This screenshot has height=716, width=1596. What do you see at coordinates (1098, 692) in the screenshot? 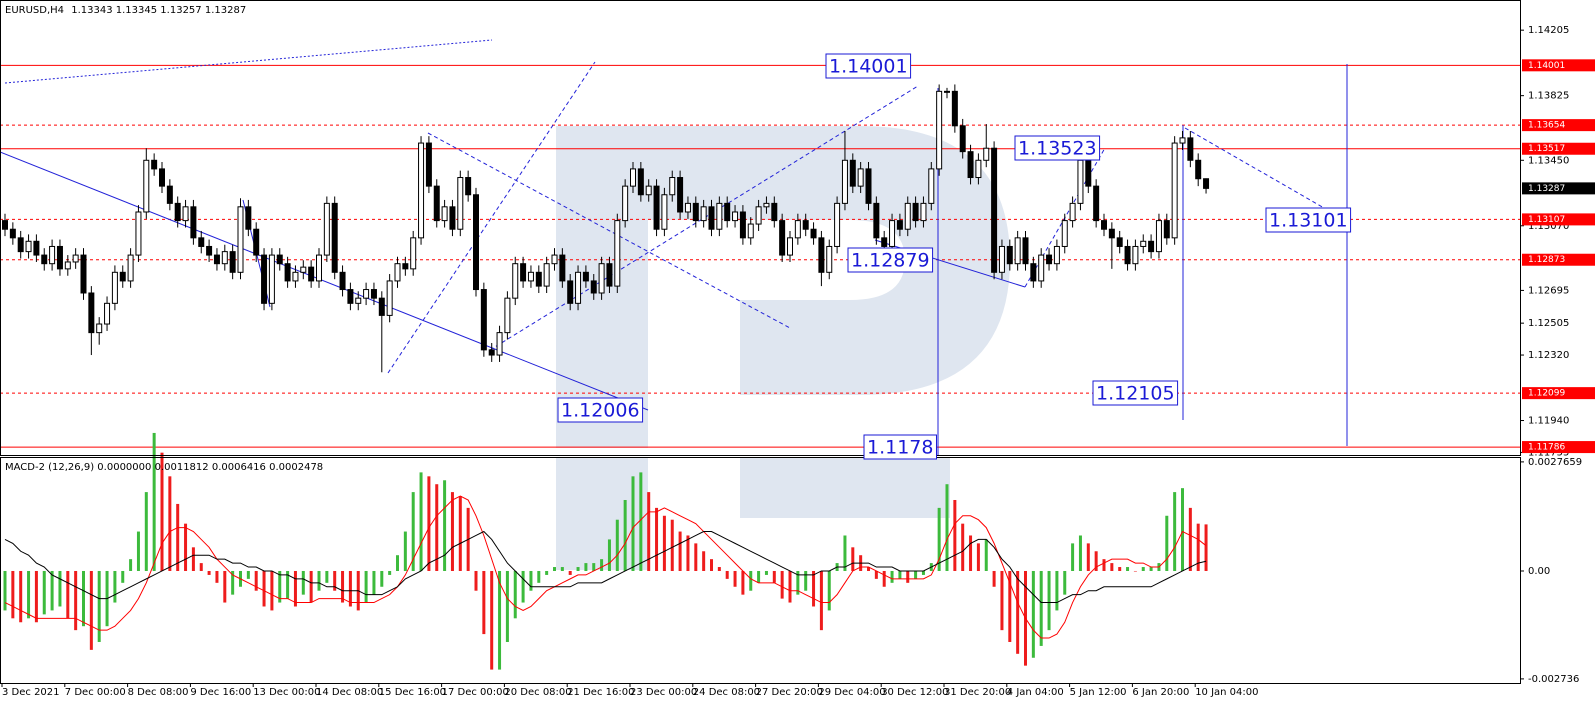
I see `x-tick-label: 5 Jan 12:00` at bounding box center [1098, 692].